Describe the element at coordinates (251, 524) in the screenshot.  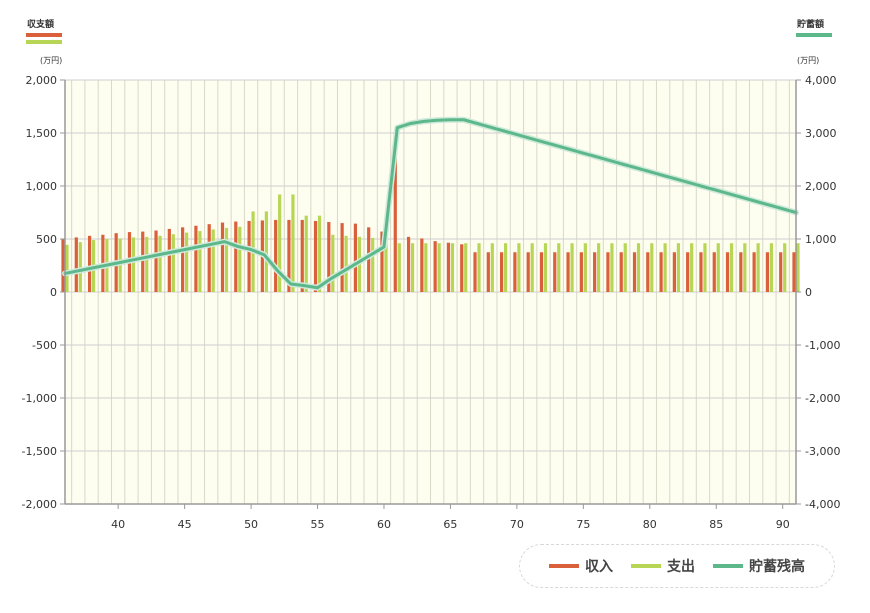
I see `x-tick-label: 50` at that location.